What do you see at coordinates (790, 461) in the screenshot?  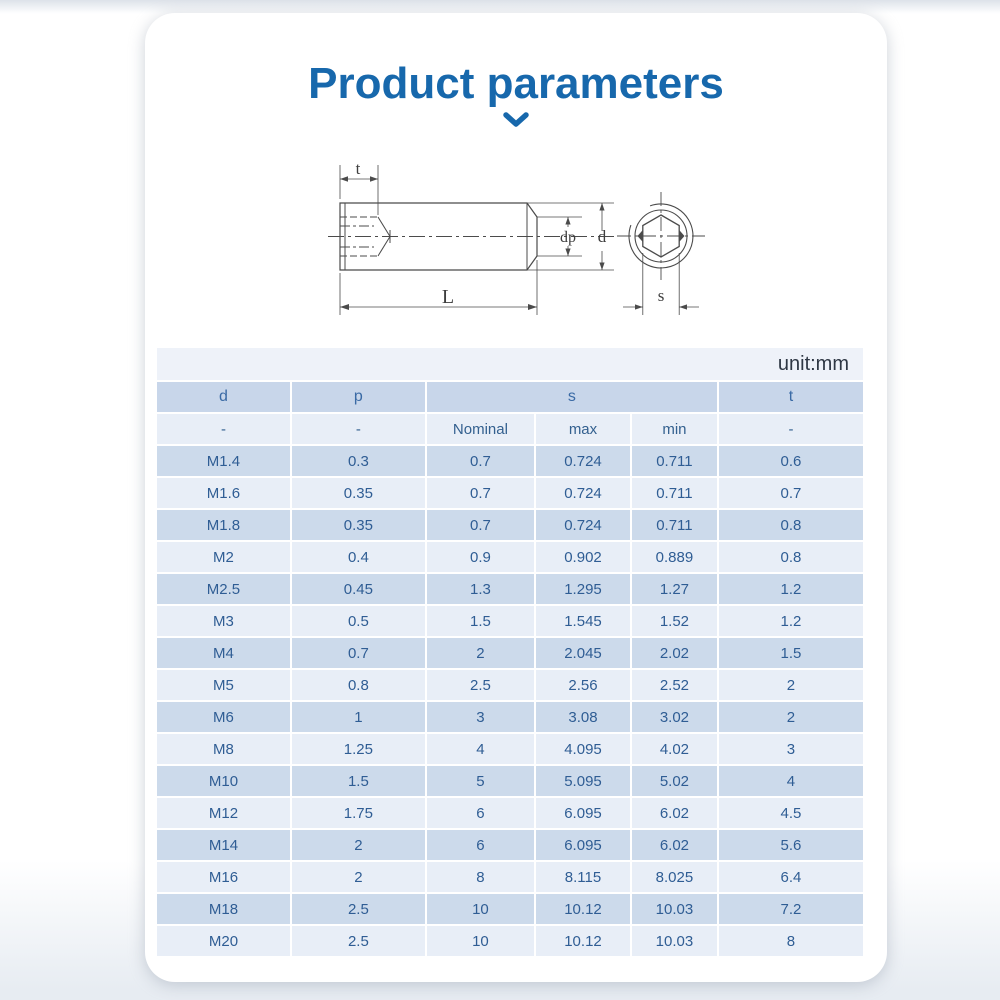 I see `table-cell: 0.6` at bounding box center [790, 461].